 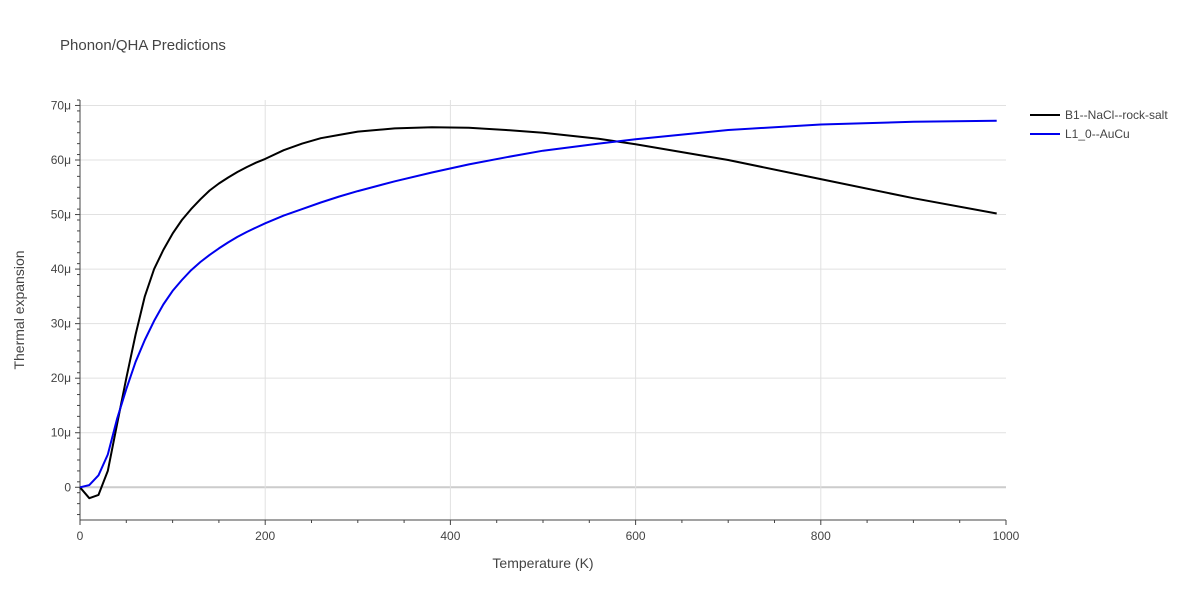 What do you see at coordinates (80, 536) in the screenshot?
I see `x-tick-label: 0` at bounding box center [80, 536].